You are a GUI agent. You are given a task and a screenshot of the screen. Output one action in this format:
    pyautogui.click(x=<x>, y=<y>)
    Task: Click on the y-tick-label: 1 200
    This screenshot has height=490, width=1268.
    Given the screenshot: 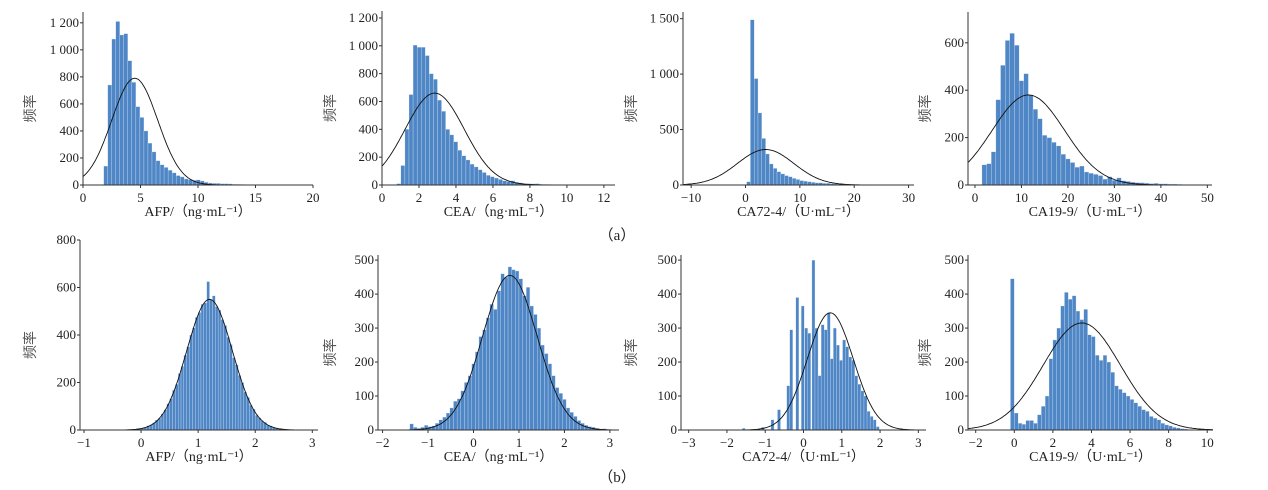 What is the action you would take?
    pyautogui.click(x=64, y=22)
    